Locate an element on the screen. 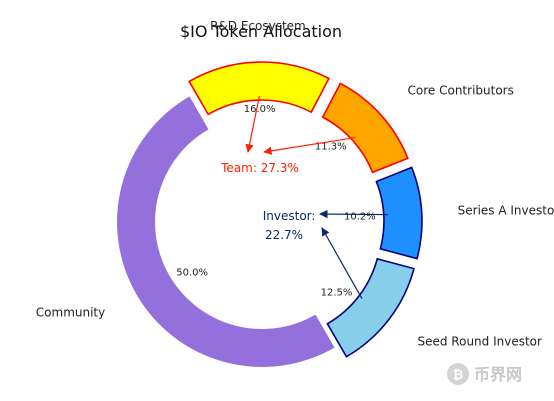 This screenshot has height=401, width=554. bitcoin-symbol: ₿ is located at coordinates (458, 375).